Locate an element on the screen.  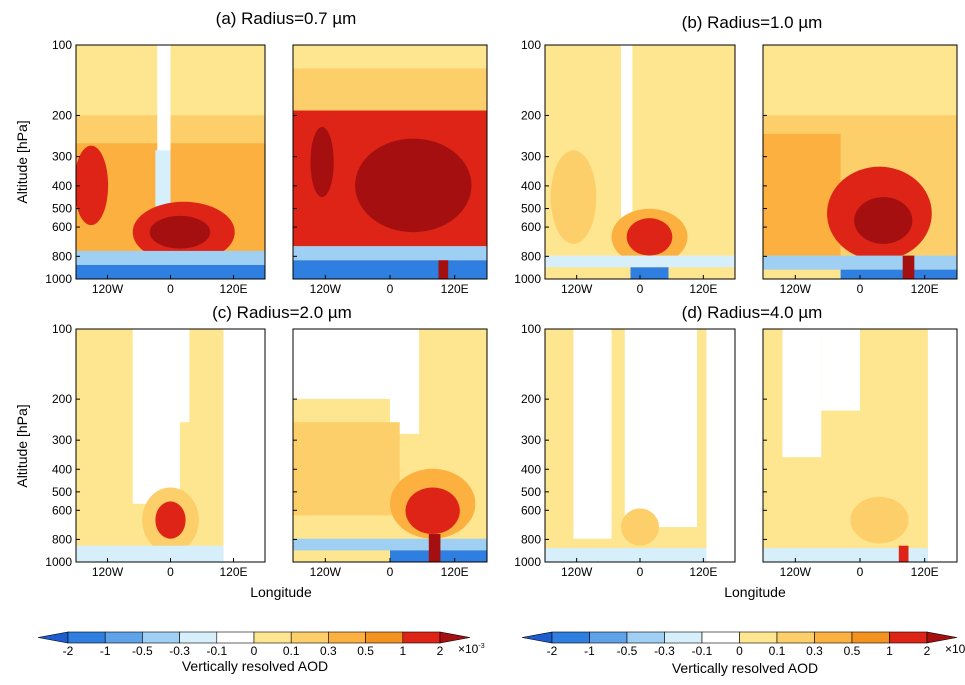
colorbar-tick-label: -2 is located at coordinates (552, 651).